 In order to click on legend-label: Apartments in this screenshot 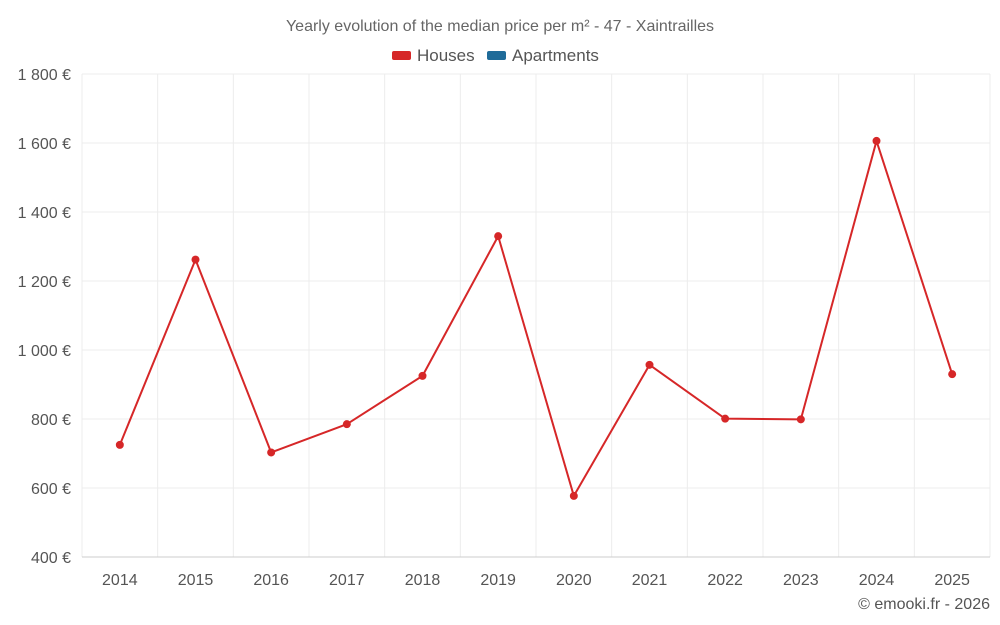, I will do `click(555, 55)`.